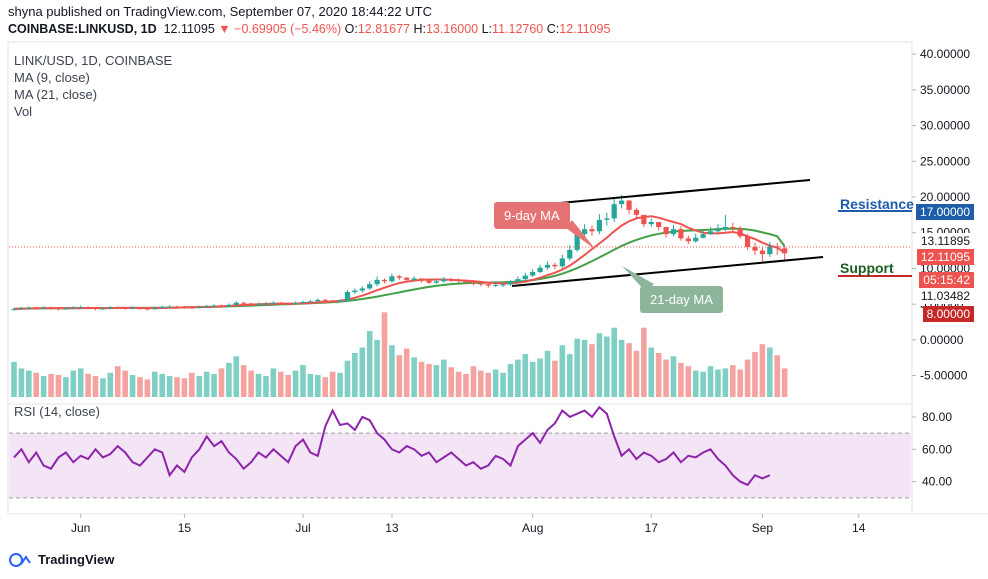 This screenshot has height=579, width=988. I want to click on support-label: Support, so click(867, 268).